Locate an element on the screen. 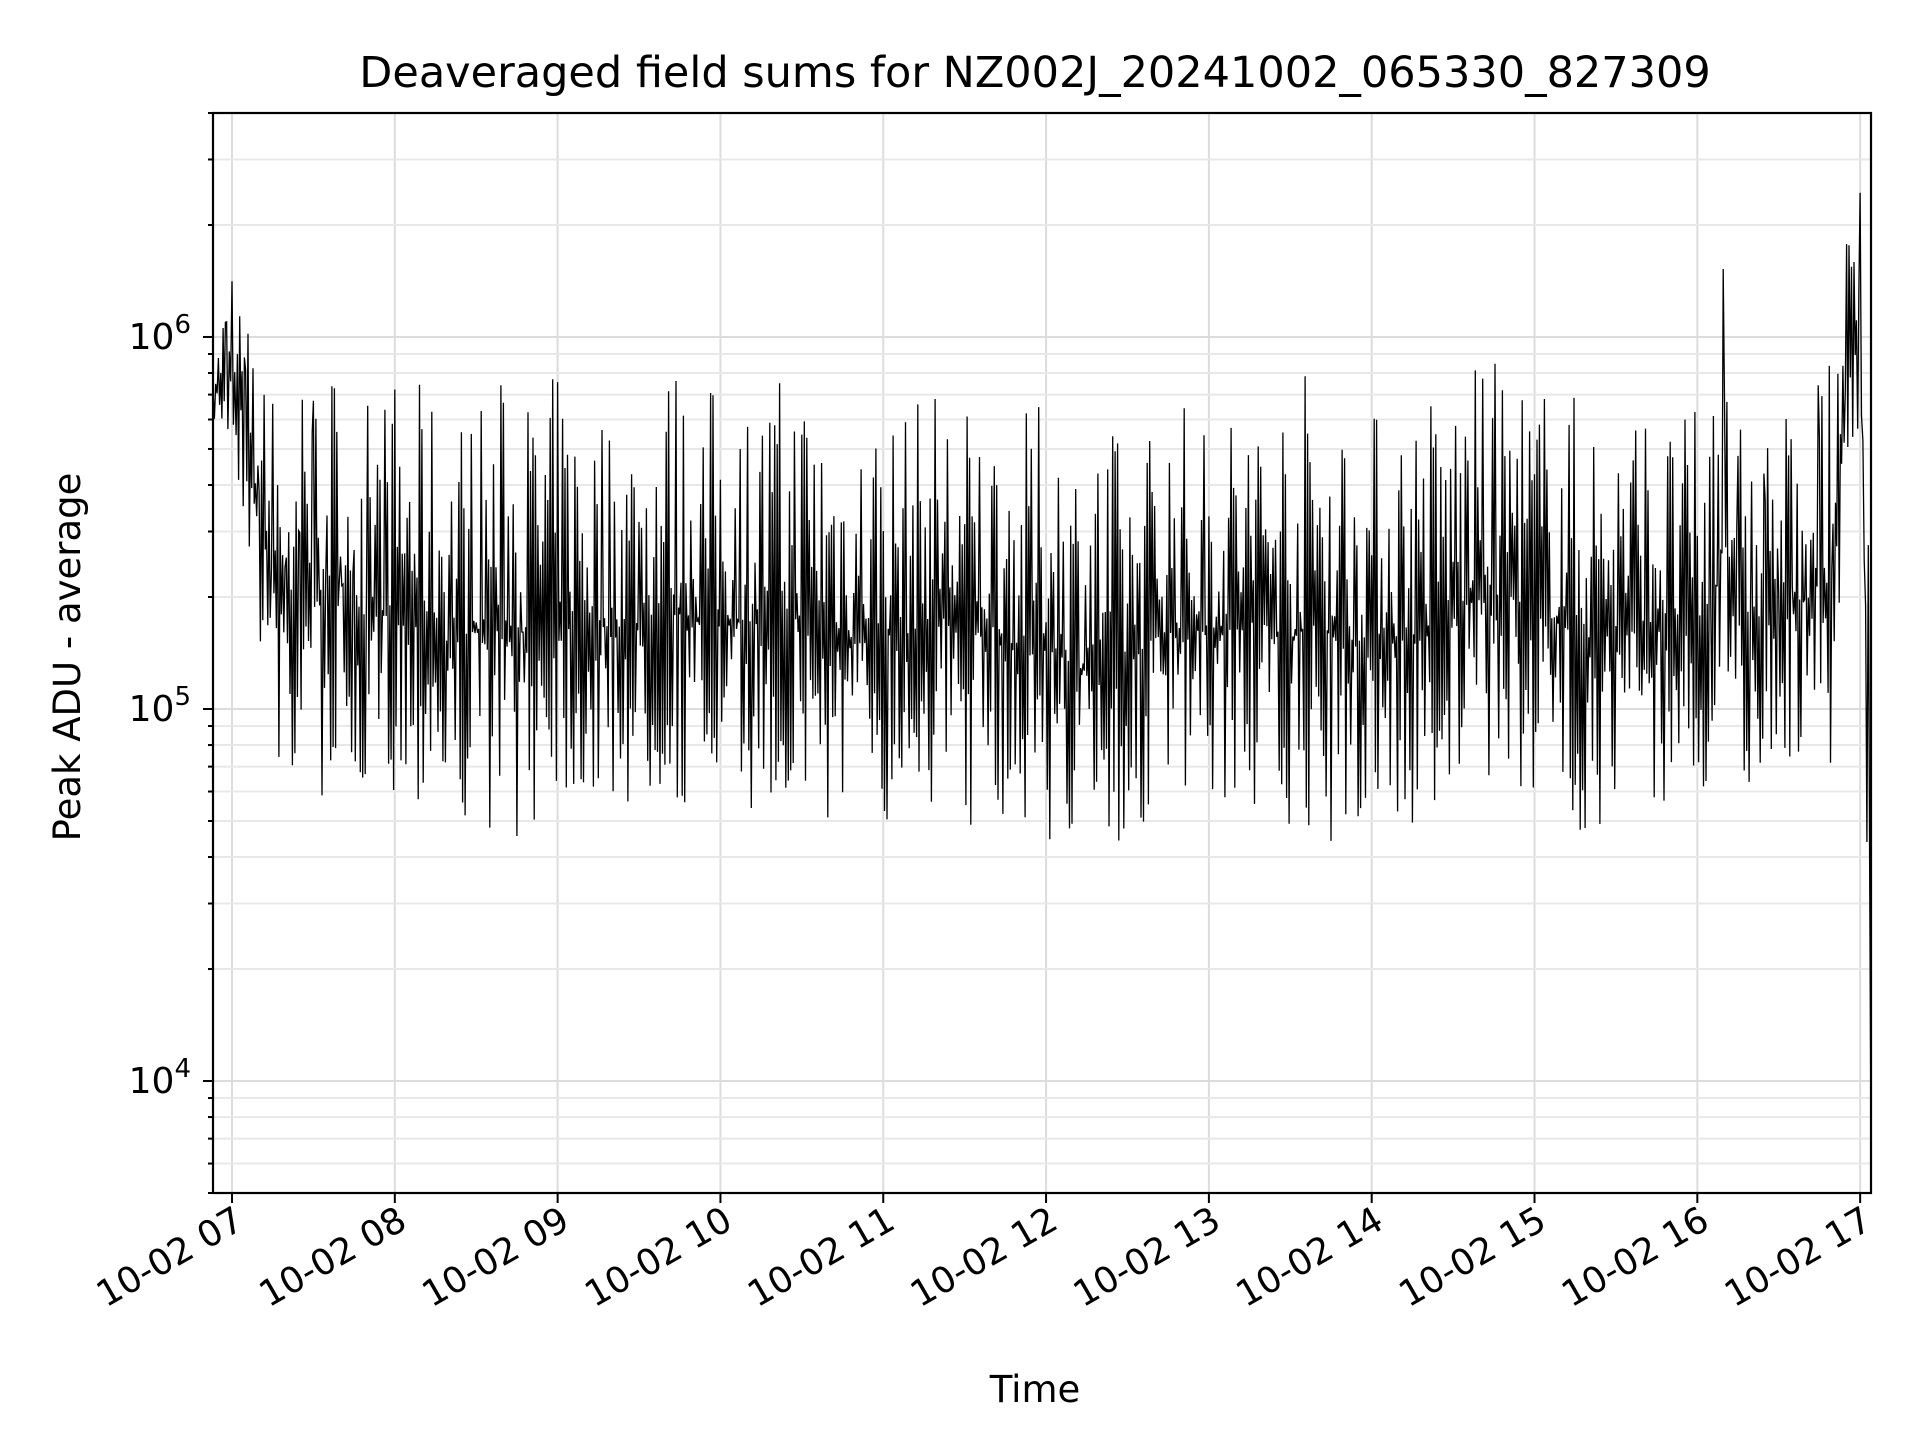 This screenshot has width=1920, height=1440. y-axis: 10⁴ 10⁵ 10⁶ is located at coordinates (171, 653).